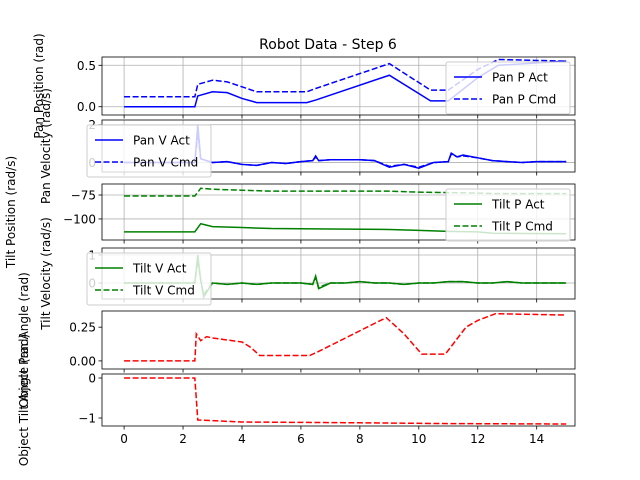  I want to click on legend-label: Pan V Cmd, so click(165, 163).